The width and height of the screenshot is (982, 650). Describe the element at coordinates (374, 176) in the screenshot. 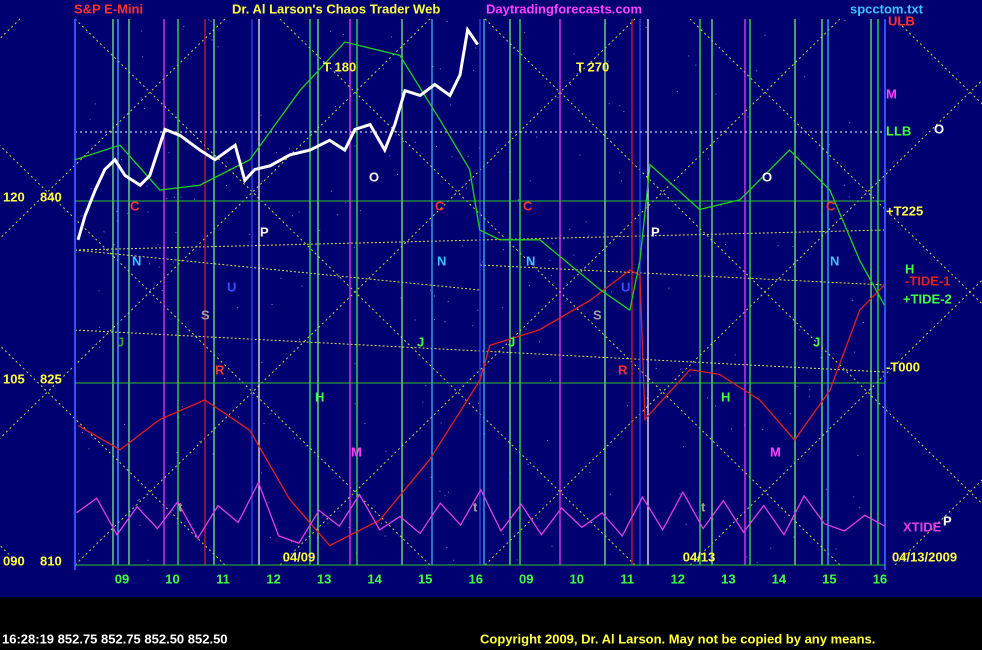

I see `plot-label: O` at that location.